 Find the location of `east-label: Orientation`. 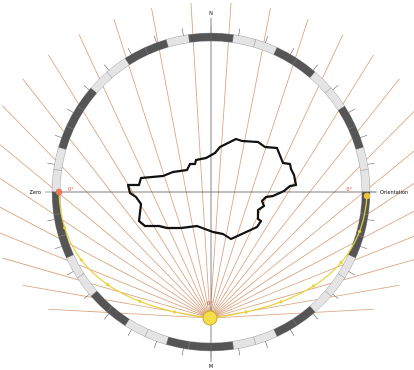

east-label: Orientation is located at coordinates (394, 193).